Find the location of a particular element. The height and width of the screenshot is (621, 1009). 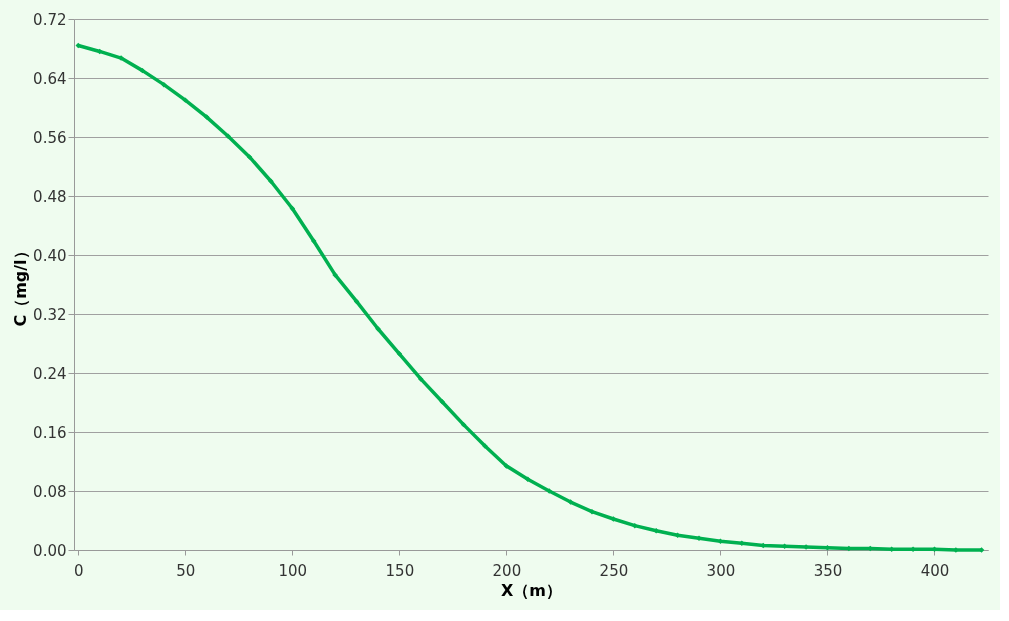

x-tick-label: 150 is located at coordinates (400, 570).